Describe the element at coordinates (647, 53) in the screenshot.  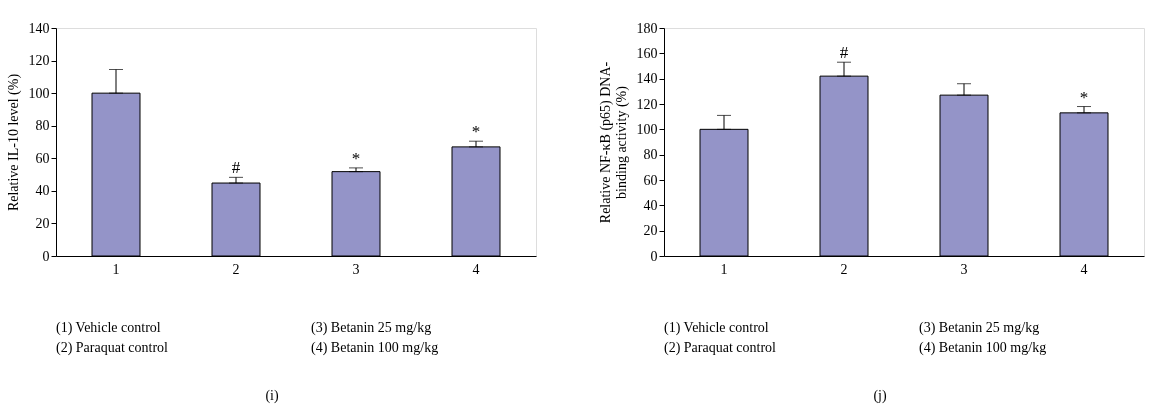
I see `y-tick-label: 160` at that location.